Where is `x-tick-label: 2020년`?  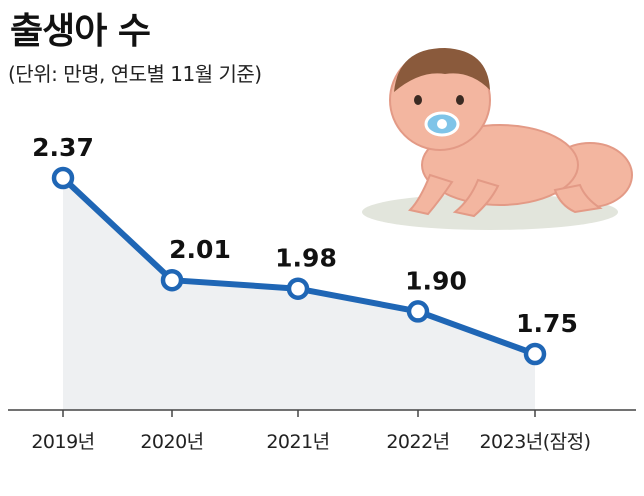
x-tick-label: 2020년 is located at coordinates (171, 442).